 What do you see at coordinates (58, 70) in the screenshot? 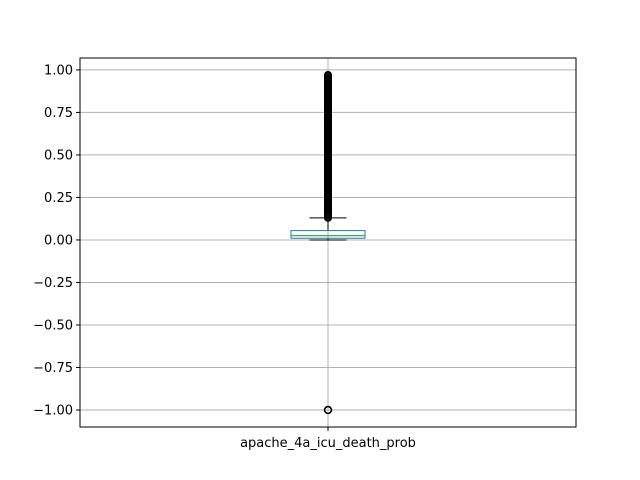
I see `y-tick-label: 1.00` at bounding box center [58, 70].